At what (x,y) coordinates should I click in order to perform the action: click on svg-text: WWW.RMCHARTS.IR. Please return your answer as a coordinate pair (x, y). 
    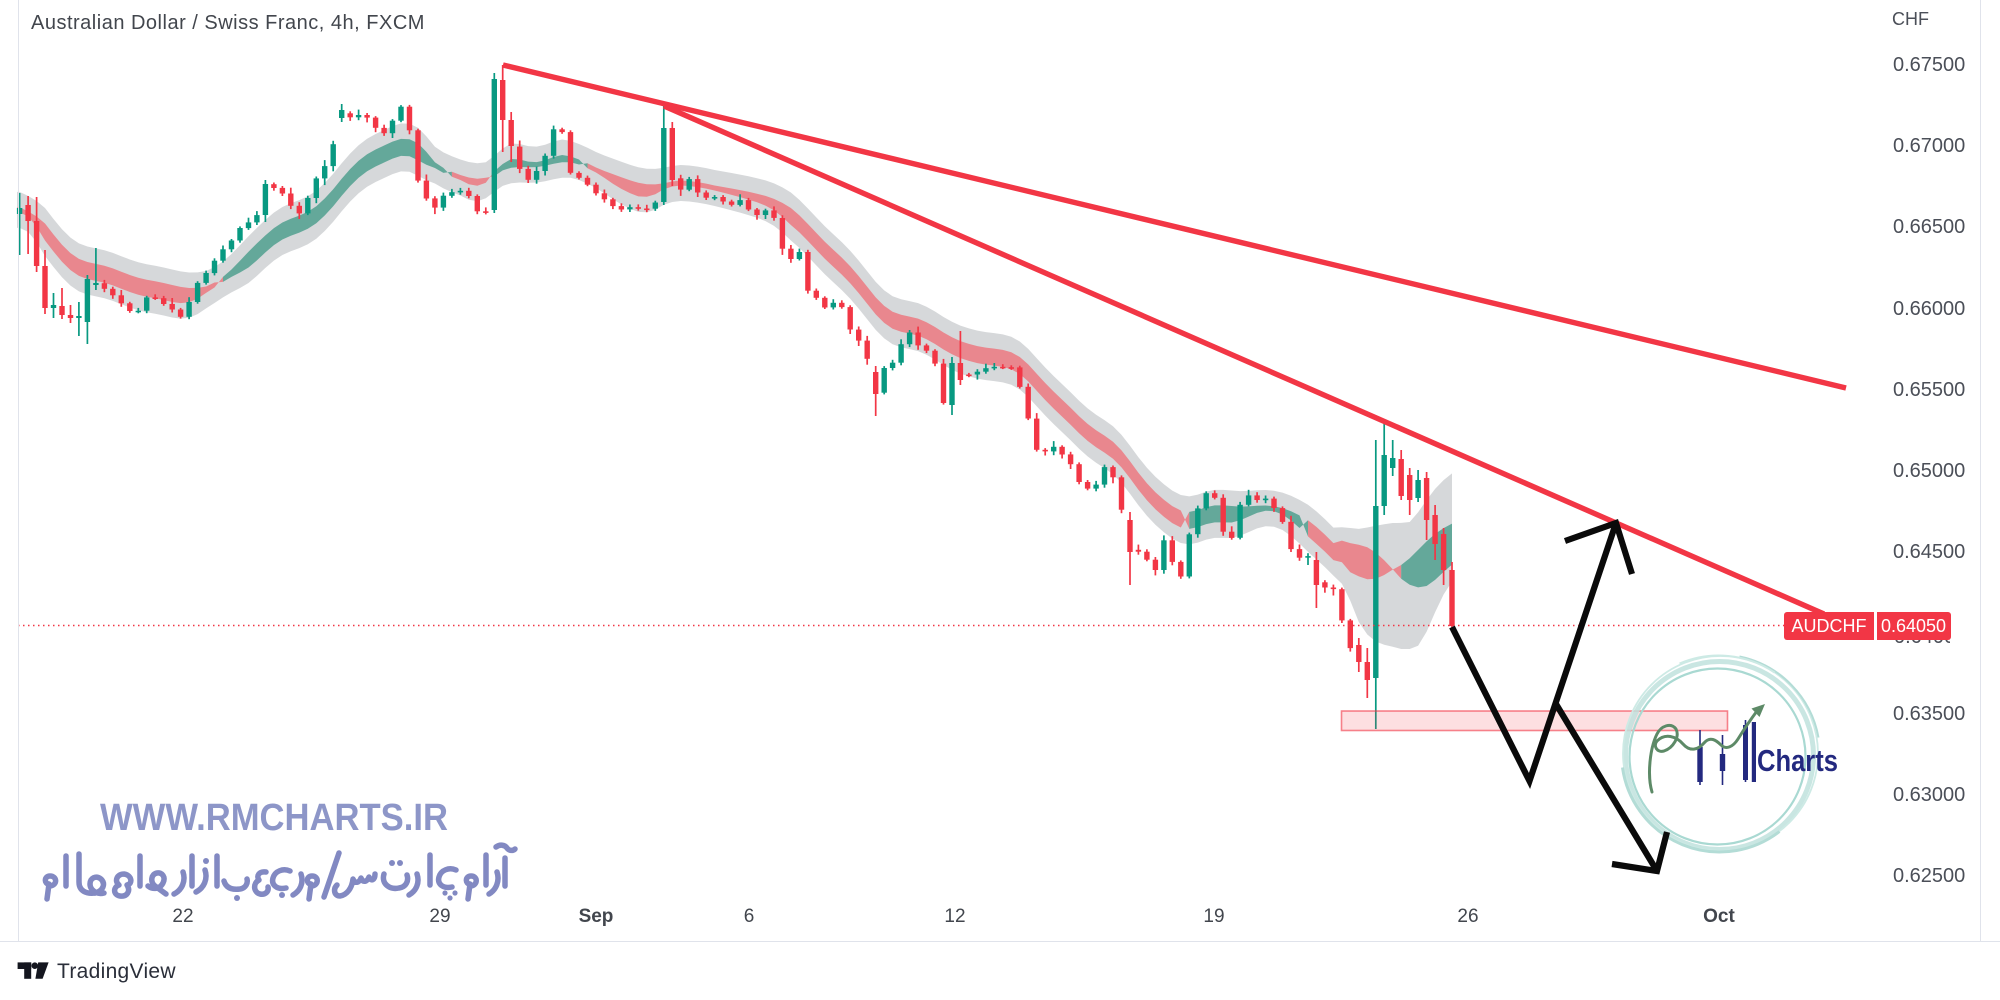
    Looking at the image, I should click on (274, 818).